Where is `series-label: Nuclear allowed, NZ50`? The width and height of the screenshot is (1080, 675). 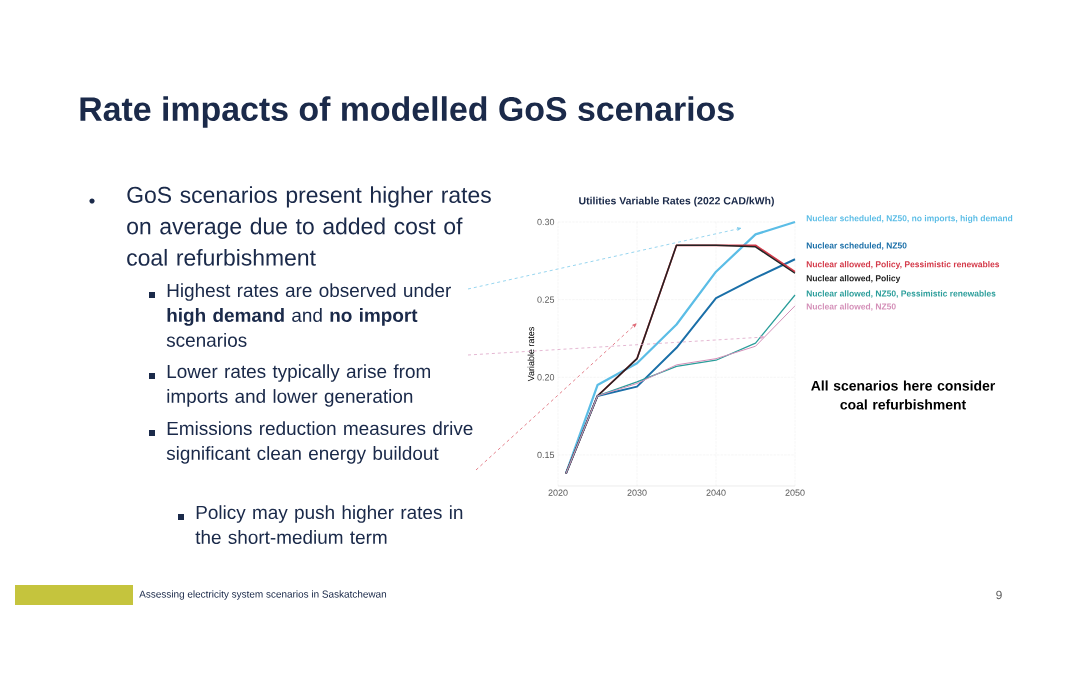 series-label: Nuclear allowed, NZ50 is located at coordinates (851, 307).